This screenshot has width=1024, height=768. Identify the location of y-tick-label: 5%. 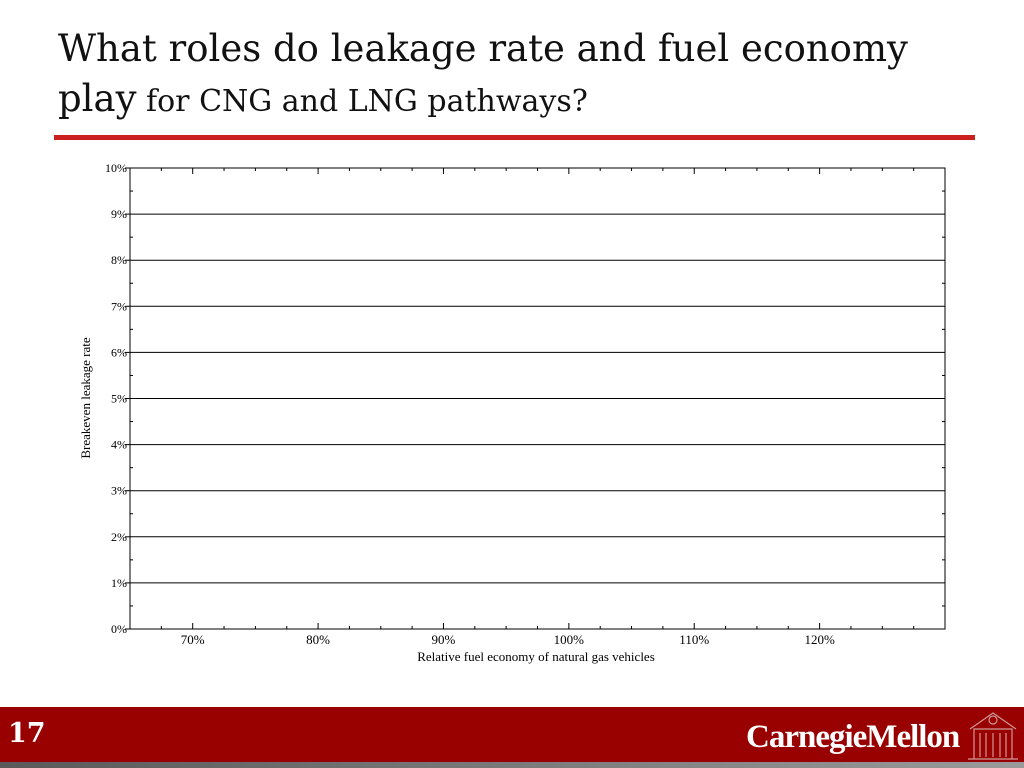
(119, 399).